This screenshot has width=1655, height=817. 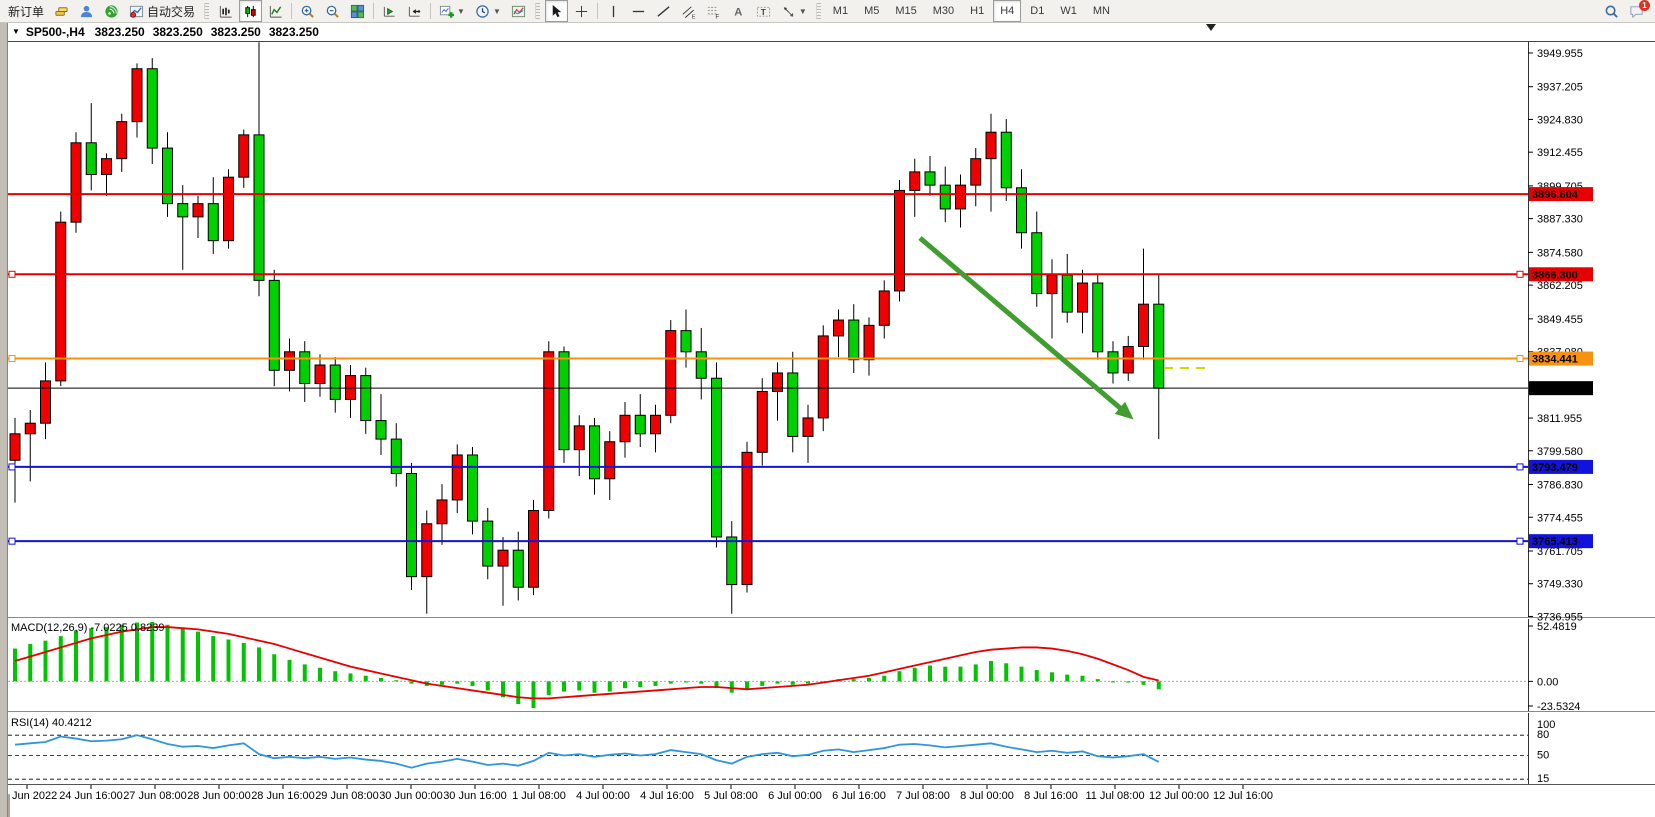 I want to click on trend-arrow, so click(x=1023, y=325).